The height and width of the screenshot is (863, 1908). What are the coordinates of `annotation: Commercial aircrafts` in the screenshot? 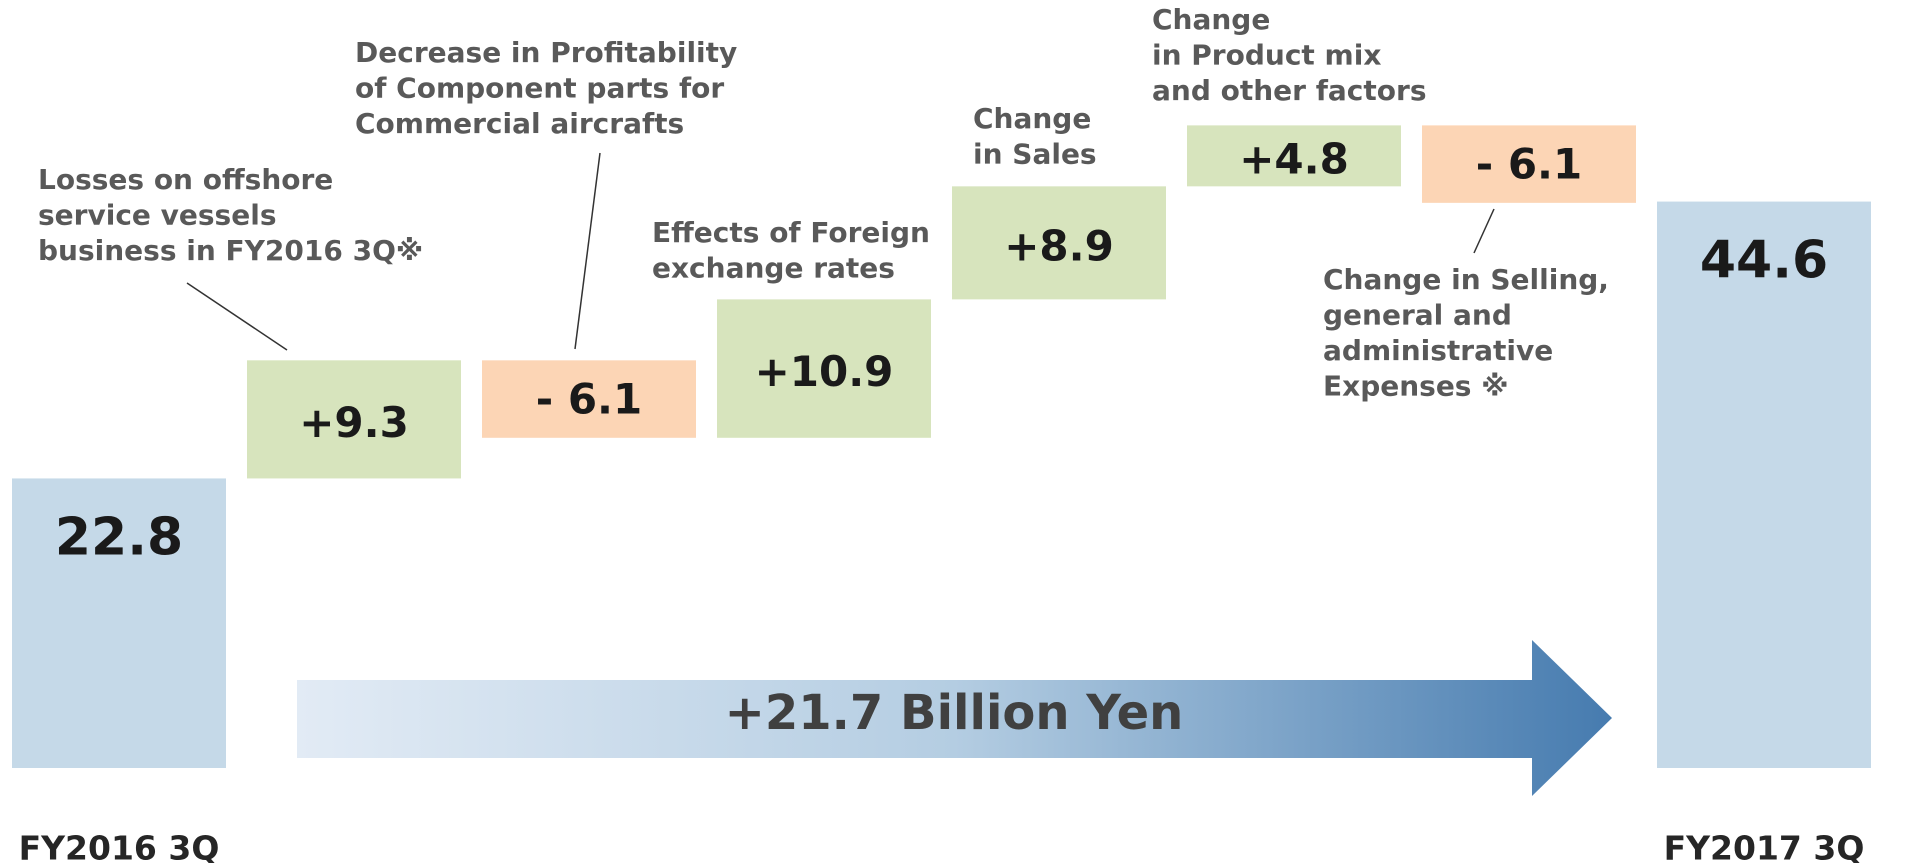 It's located at (519, 123).